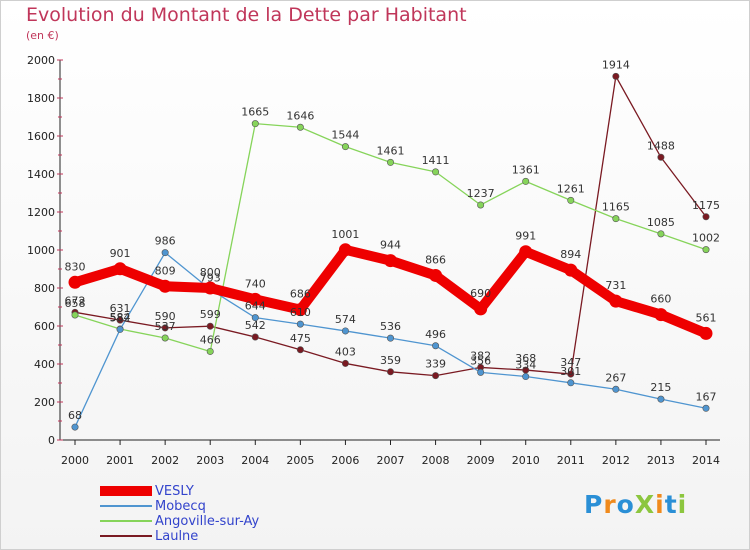 The image size is (750, 550). Describe the element at coordinates (391, 150) in the screenshot. I see `data-label: 1461` at that location.